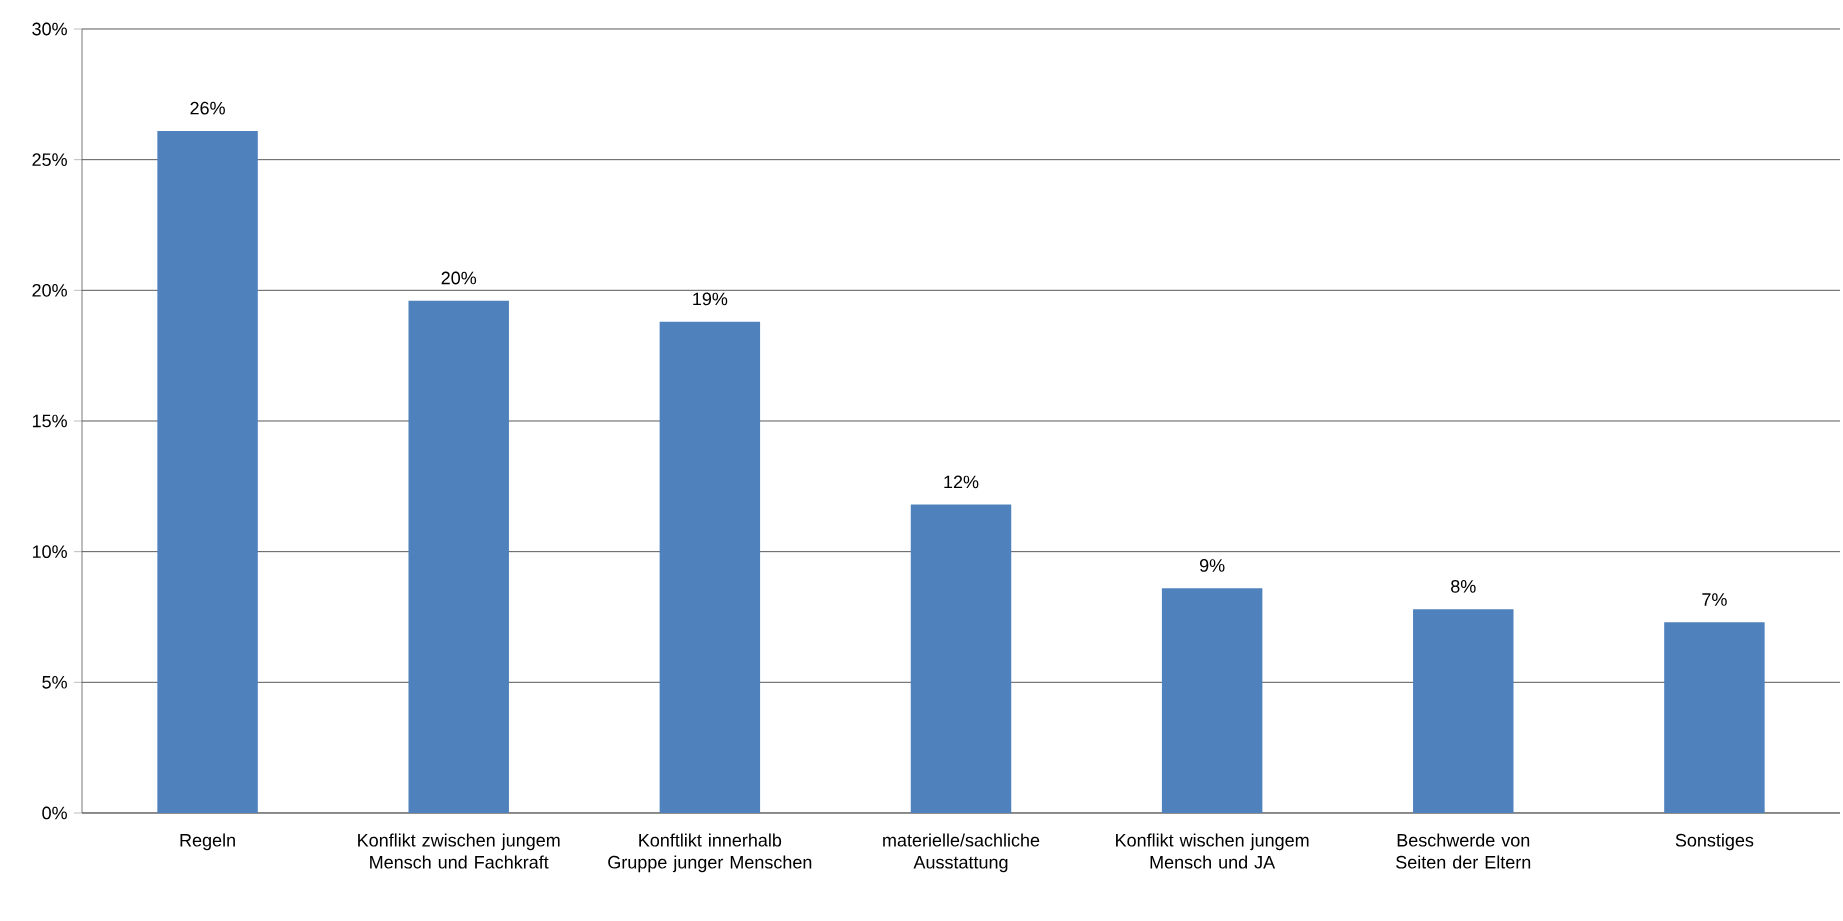 This screenshot has width=1843, height=921. What do you see at coordinates (49, 421) in the screenshot?
I see `y-tick-label: 15%` at bounding box center [49, 421].